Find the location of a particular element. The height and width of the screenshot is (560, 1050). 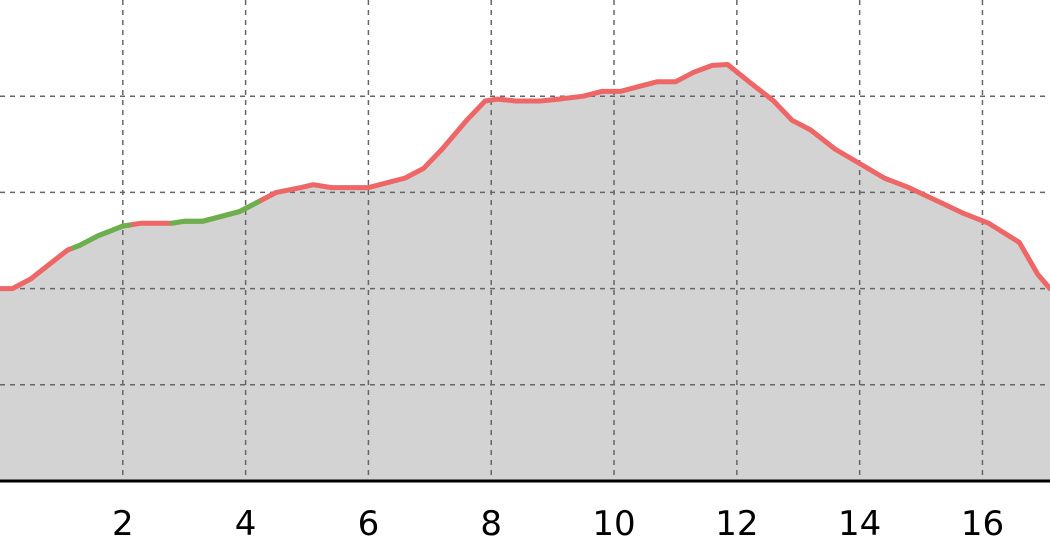

tick-labels-layer: 2 4 6 8 10 12 14 16 is located at coordinates (558, 524).